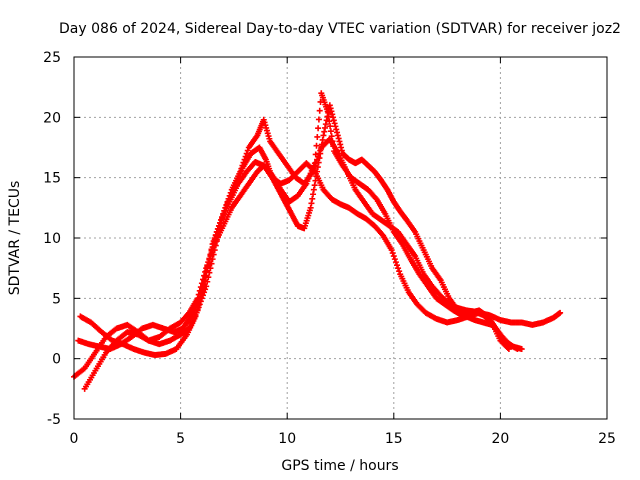  What do you see at coordinates (607, 439) in the screenshot?
I see `x-tick-label: 25` at bounding box center [607, 439].